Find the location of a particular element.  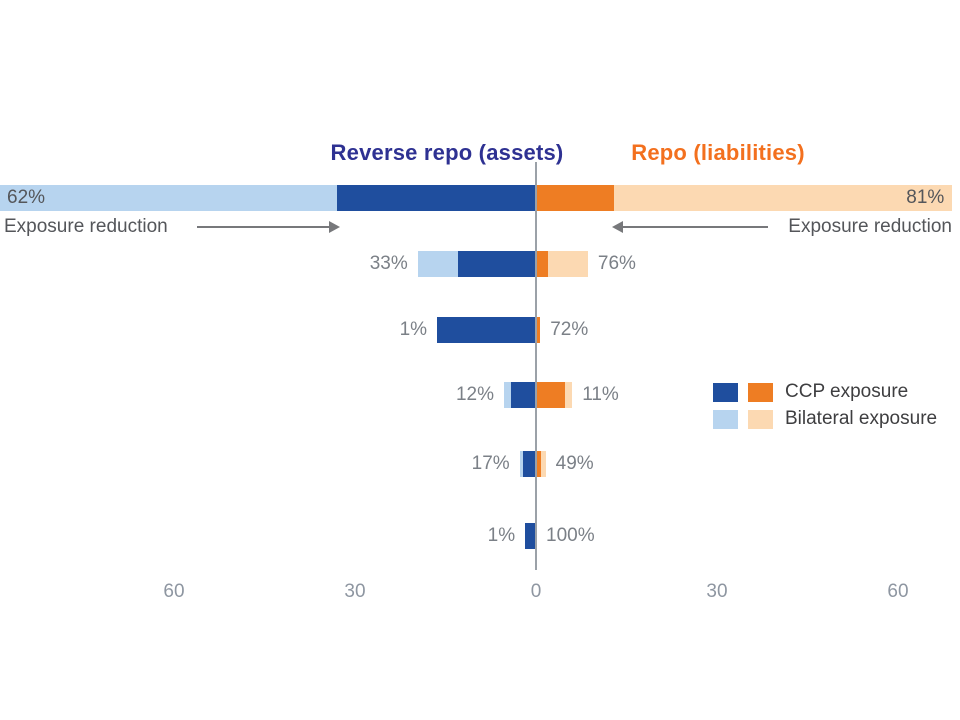

arrow-line-right is located at coordinates (695, 227).